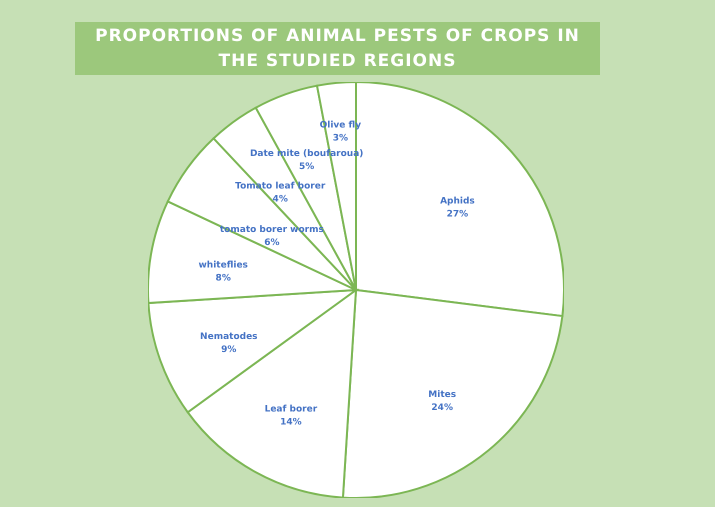  I want to click on chart-title: PROPORTIONS OF ANIMAL PESTS OF CROPS IN THE STUDIED REGIONS, so click(337, 48).